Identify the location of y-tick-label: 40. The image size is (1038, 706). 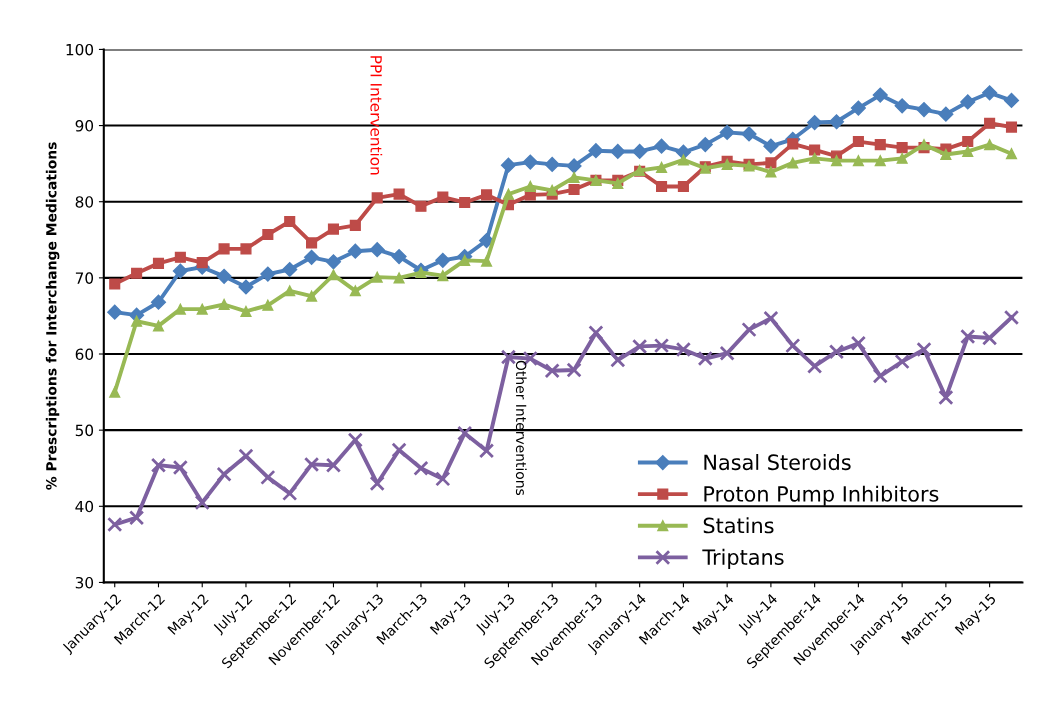
(84, 506).